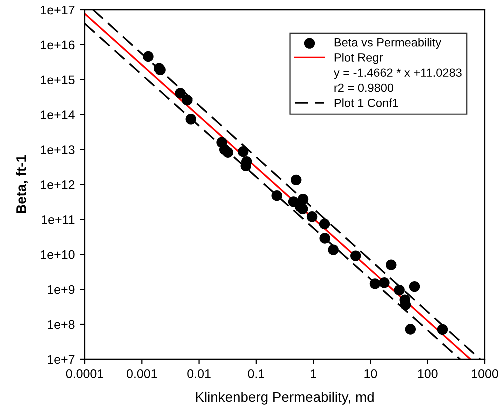  What do you see at coordinates (58, 80) in the screenshot?
I see `y-tick-label: 1e+15` at bounding box center [58, 80].